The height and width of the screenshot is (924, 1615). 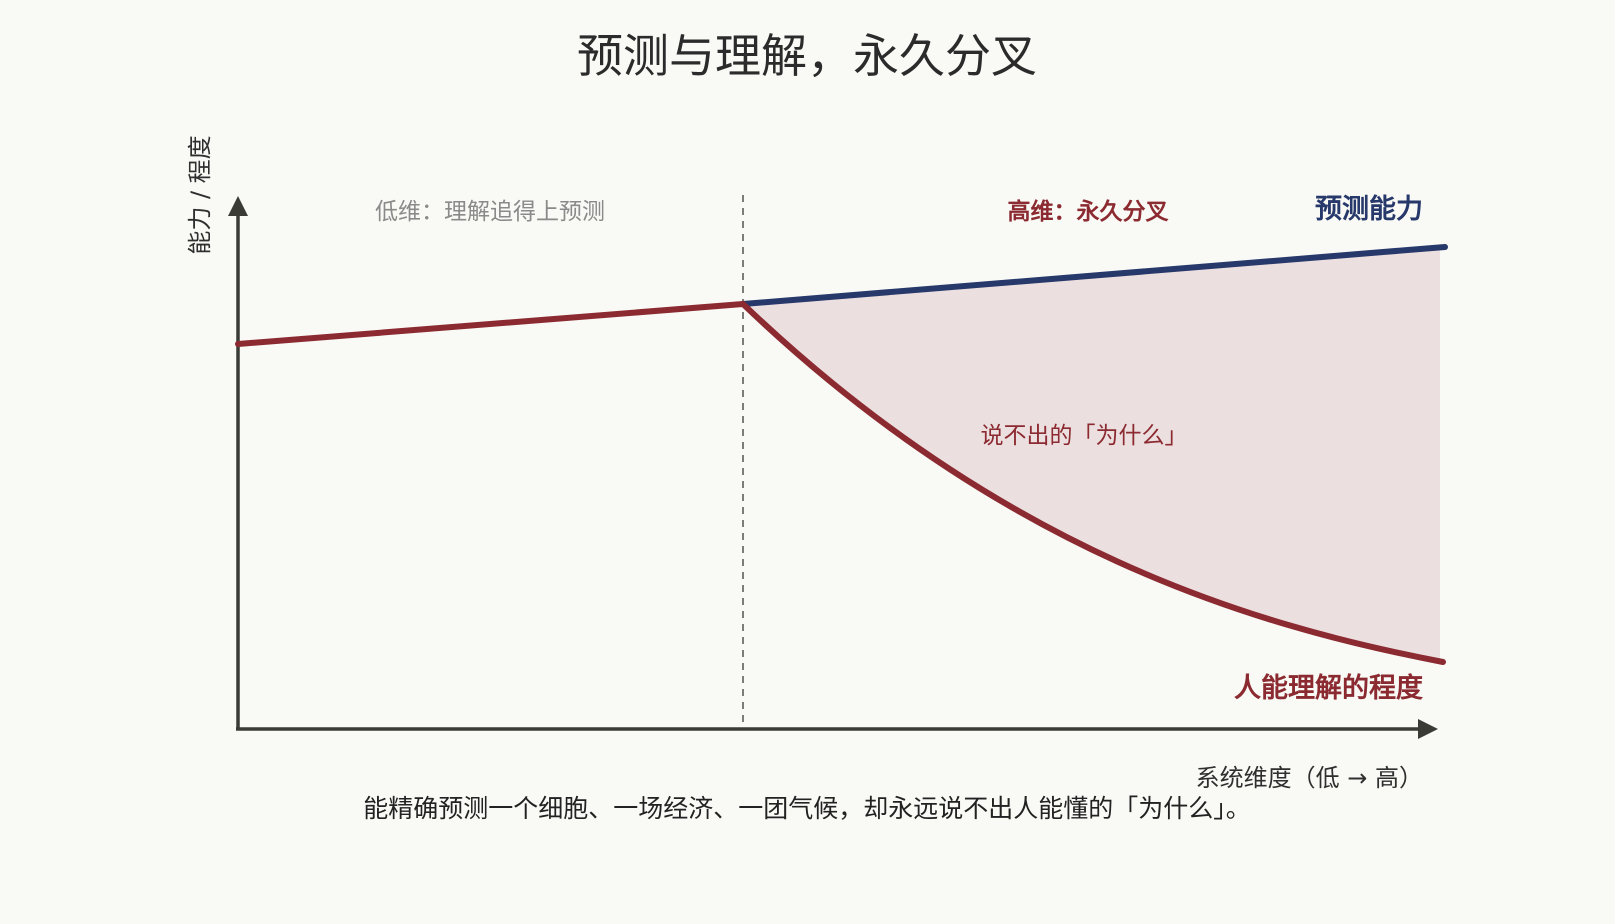 What do you see at coordinates (1084, 436) in the screenshot?
I see `gap-label: 说不出的「为什么」` at bounding box center [1084, 436].